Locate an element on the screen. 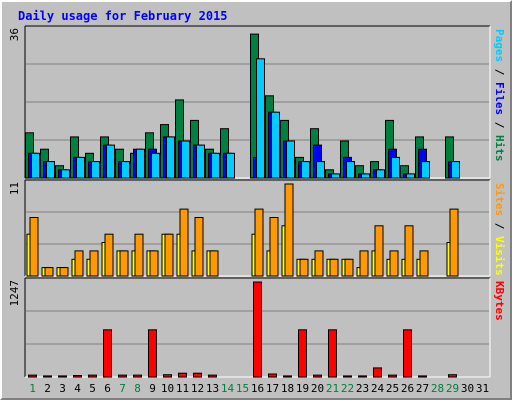  x-tick-label: 11 is located at coordinates (182, 388).